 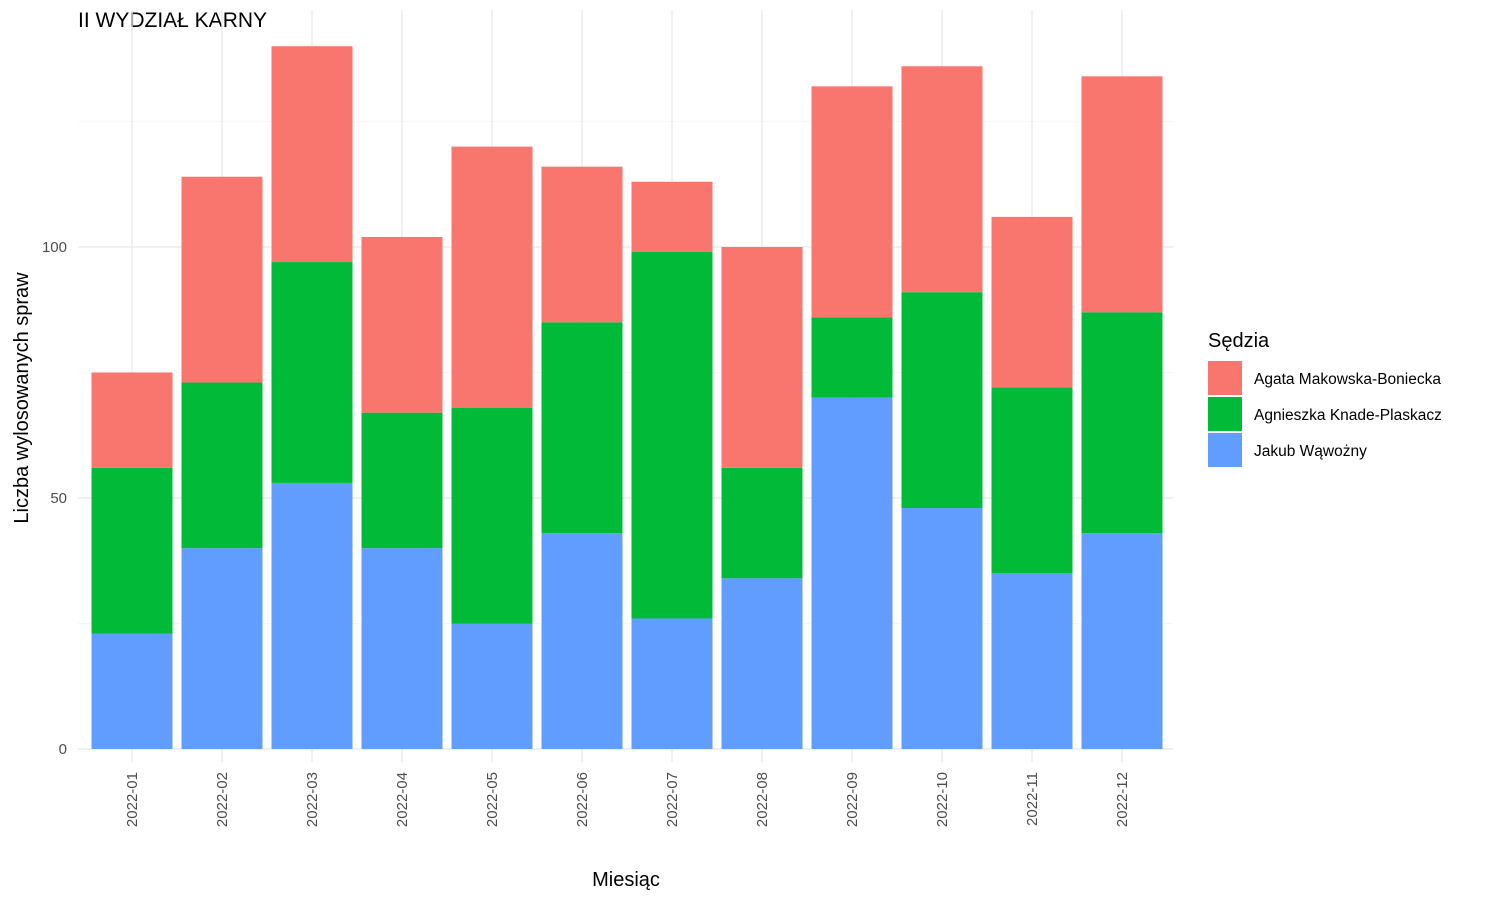 I want to click on x-tick-label: 2022-07, so click(x=672, y=799).